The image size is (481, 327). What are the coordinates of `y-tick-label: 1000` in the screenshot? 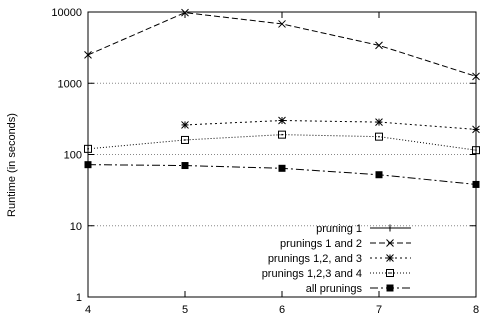 It's located at (70, 84).